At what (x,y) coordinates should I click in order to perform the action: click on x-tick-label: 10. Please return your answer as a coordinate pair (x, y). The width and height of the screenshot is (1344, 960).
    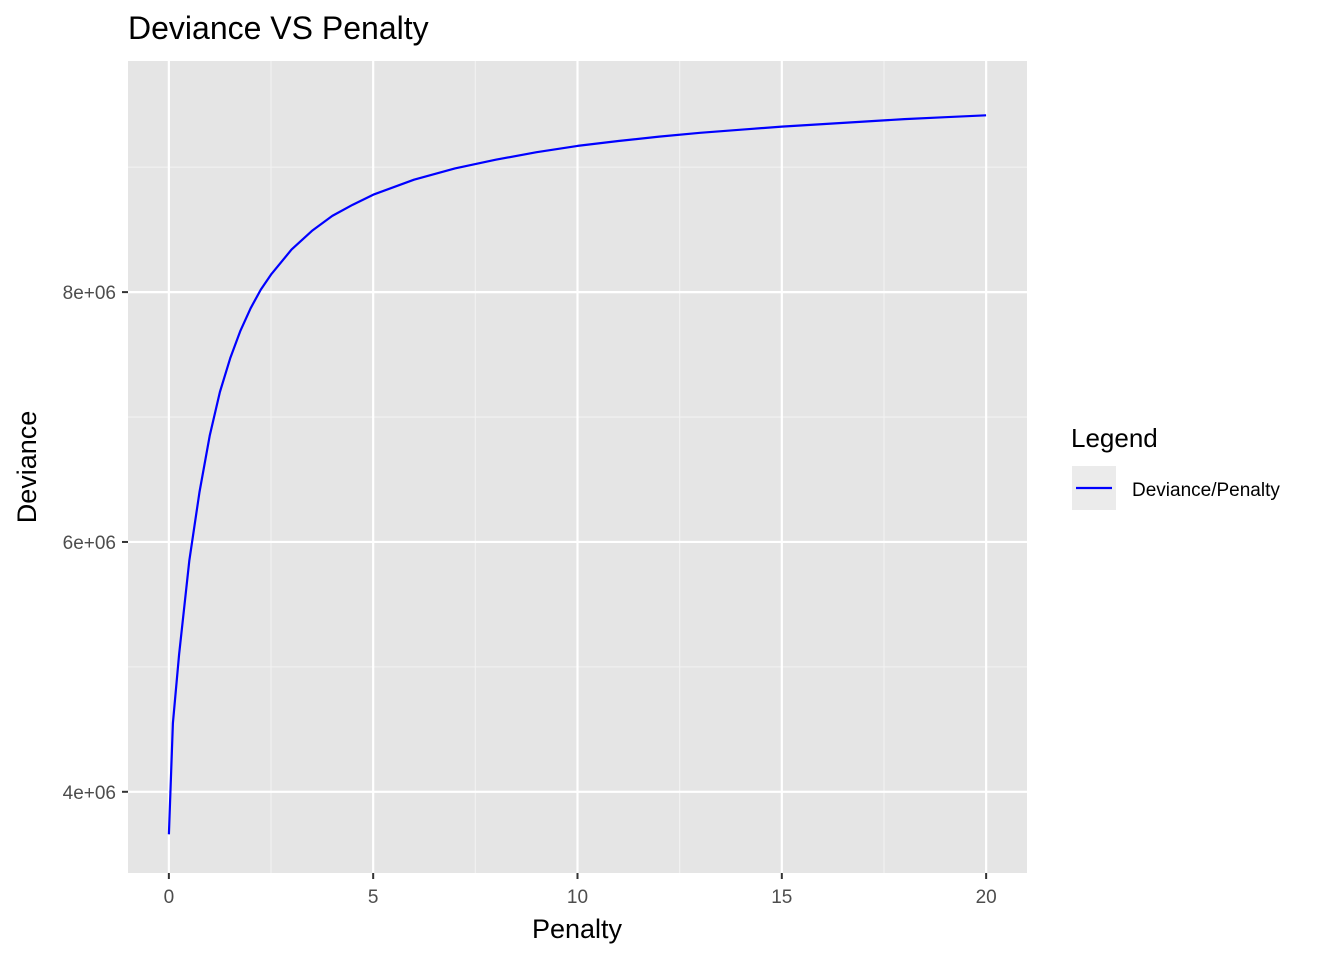
    Looking at the image, I should click on (577, 897).